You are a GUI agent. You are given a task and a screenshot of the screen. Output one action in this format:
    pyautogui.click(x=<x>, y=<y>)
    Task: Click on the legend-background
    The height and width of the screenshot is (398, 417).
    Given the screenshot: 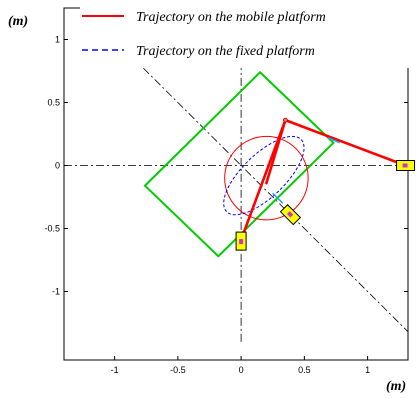 What is the action you would take?
    pyautogui.click(x=248, y=34)
    